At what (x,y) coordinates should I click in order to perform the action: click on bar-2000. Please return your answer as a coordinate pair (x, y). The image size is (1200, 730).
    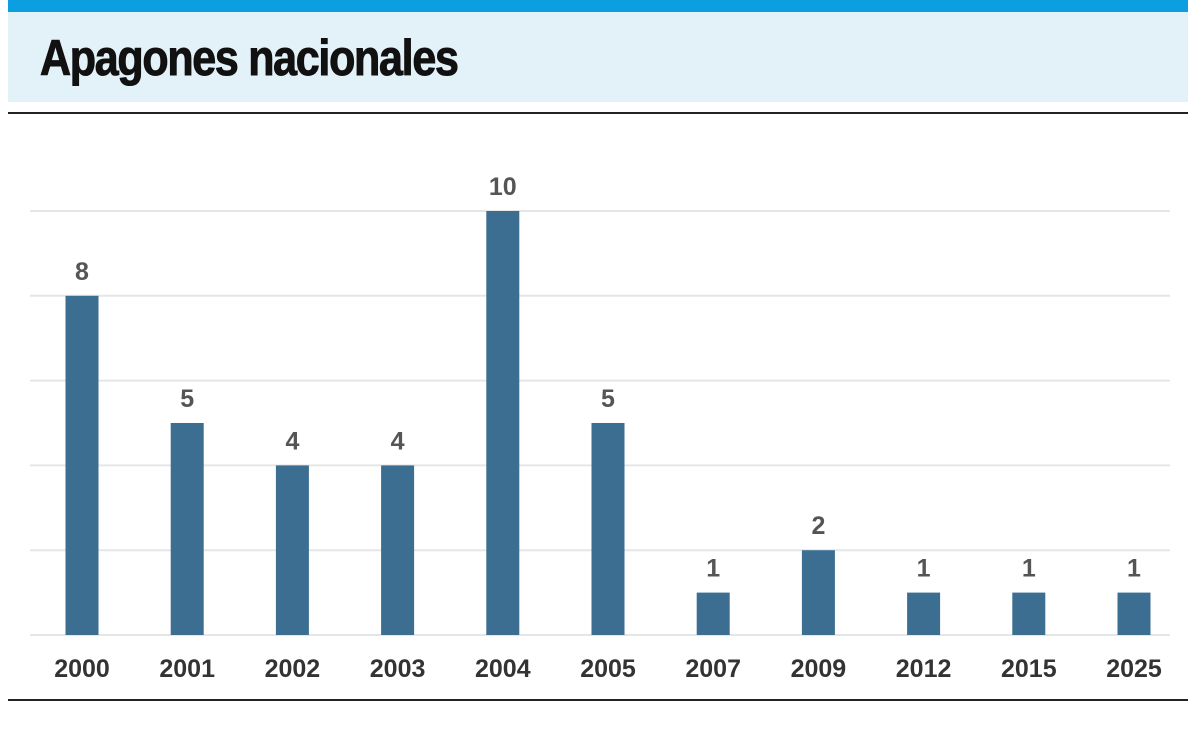
    Looking at the image, I should click on (82, 465).